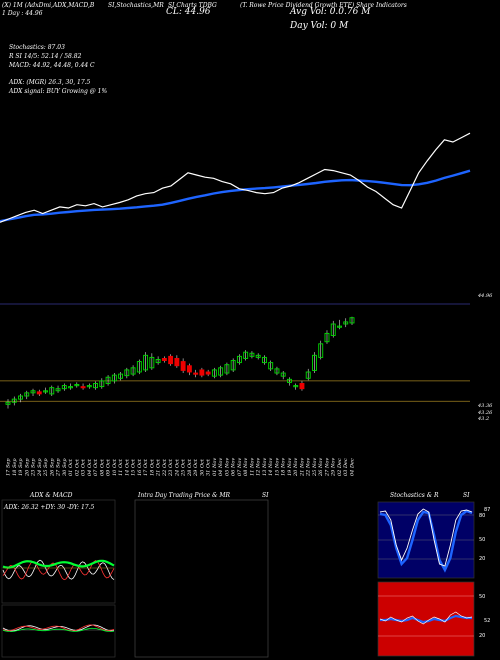 The height and width of the screenshot is (660, 500). I want to click on date-tick-label: 30 Oct, so click(202, 467).